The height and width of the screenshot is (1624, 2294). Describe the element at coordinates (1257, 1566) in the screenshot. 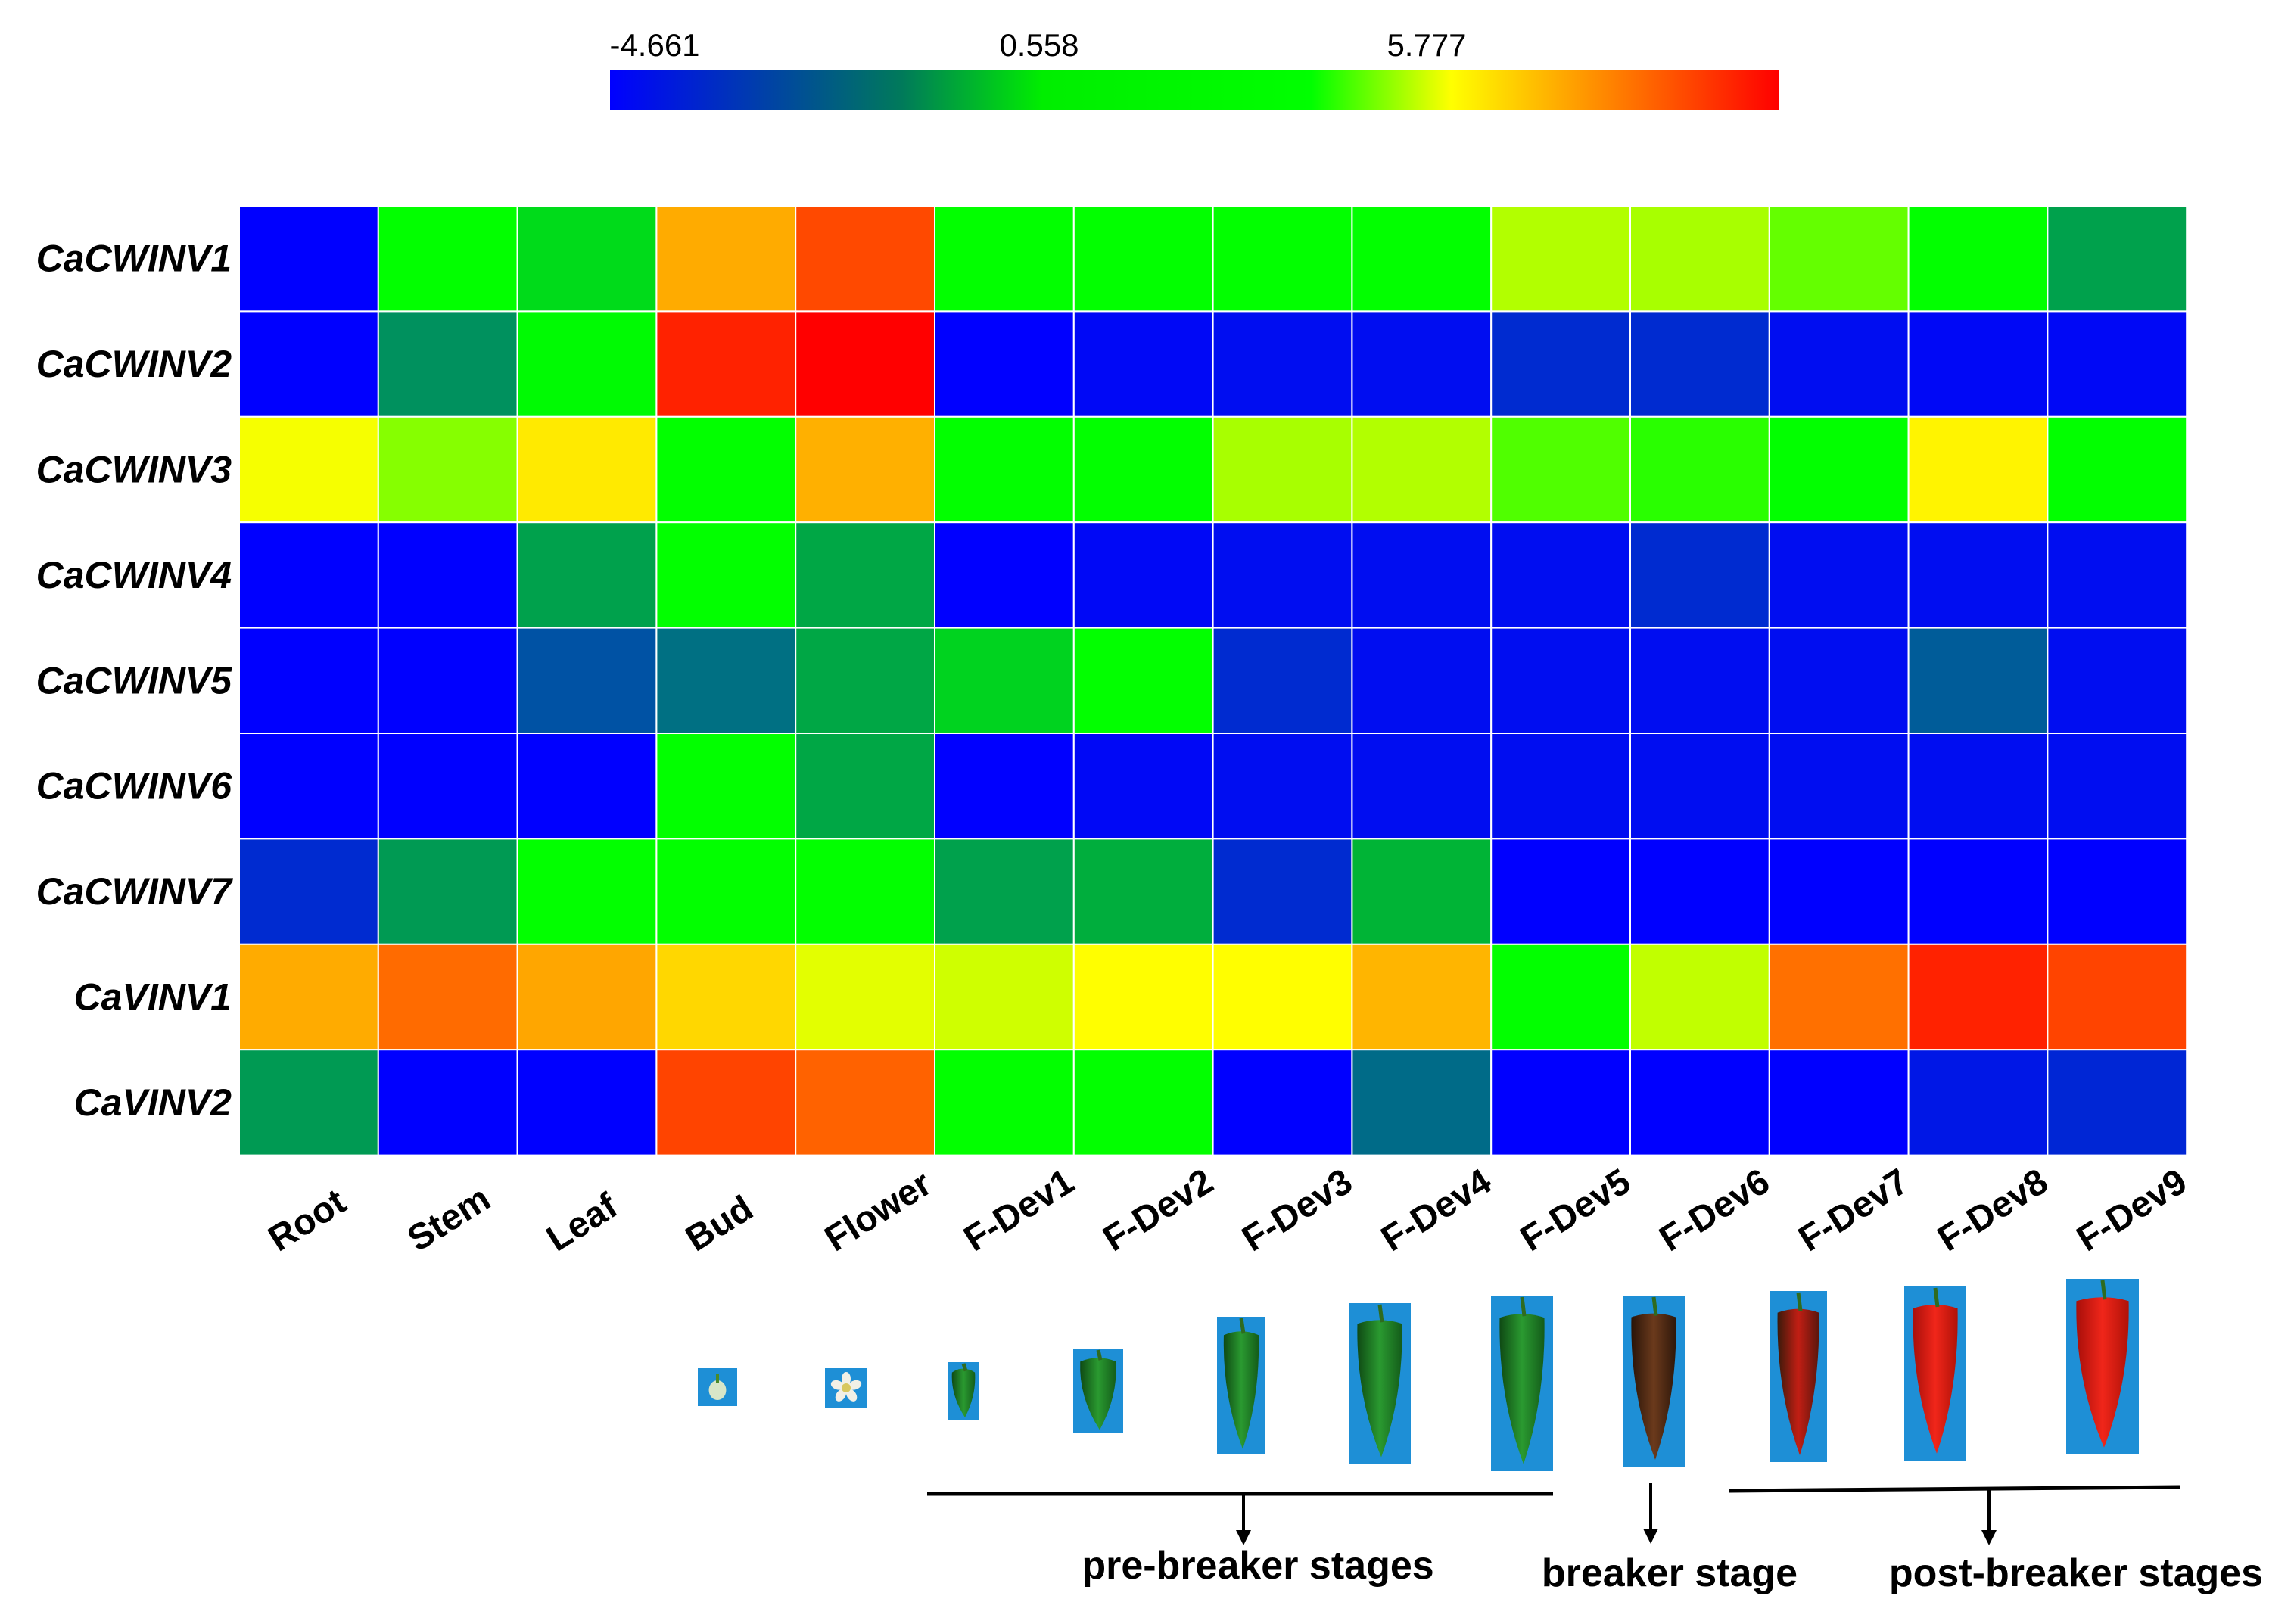

I see `pre-breaker-label: pre-breaker stages` at that location.